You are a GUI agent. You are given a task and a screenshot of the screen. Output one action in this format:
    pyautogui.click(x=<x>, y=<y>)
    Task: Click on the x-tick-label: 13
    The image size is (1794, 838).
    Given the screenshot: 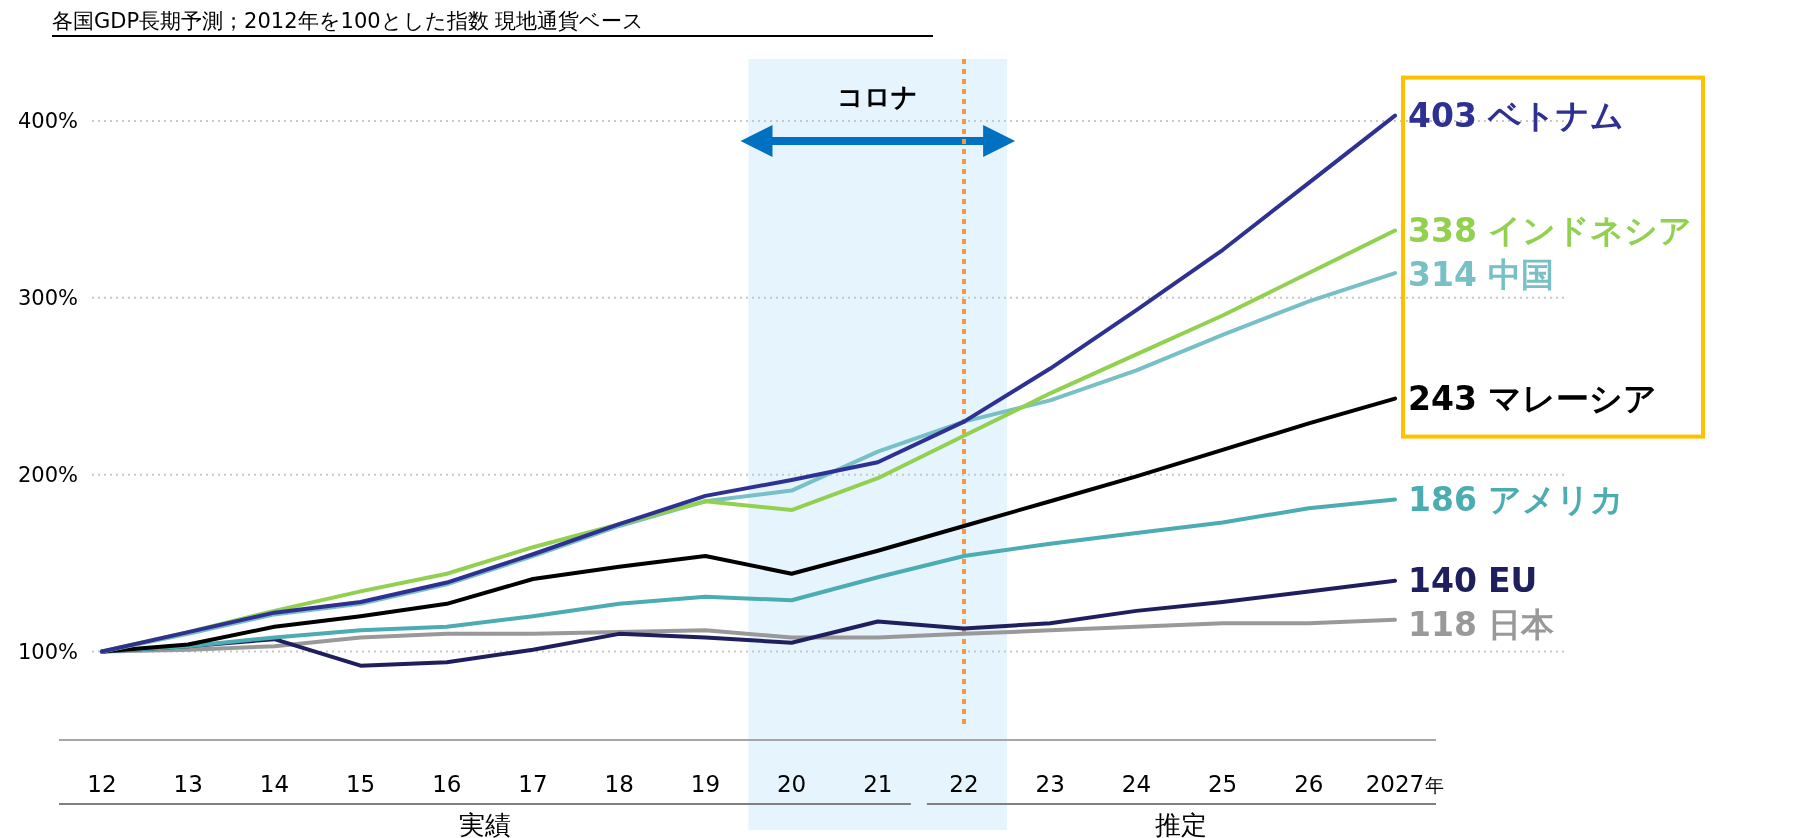 What is the action you would take?
    pyautogui.click(x=188, y=784)
    